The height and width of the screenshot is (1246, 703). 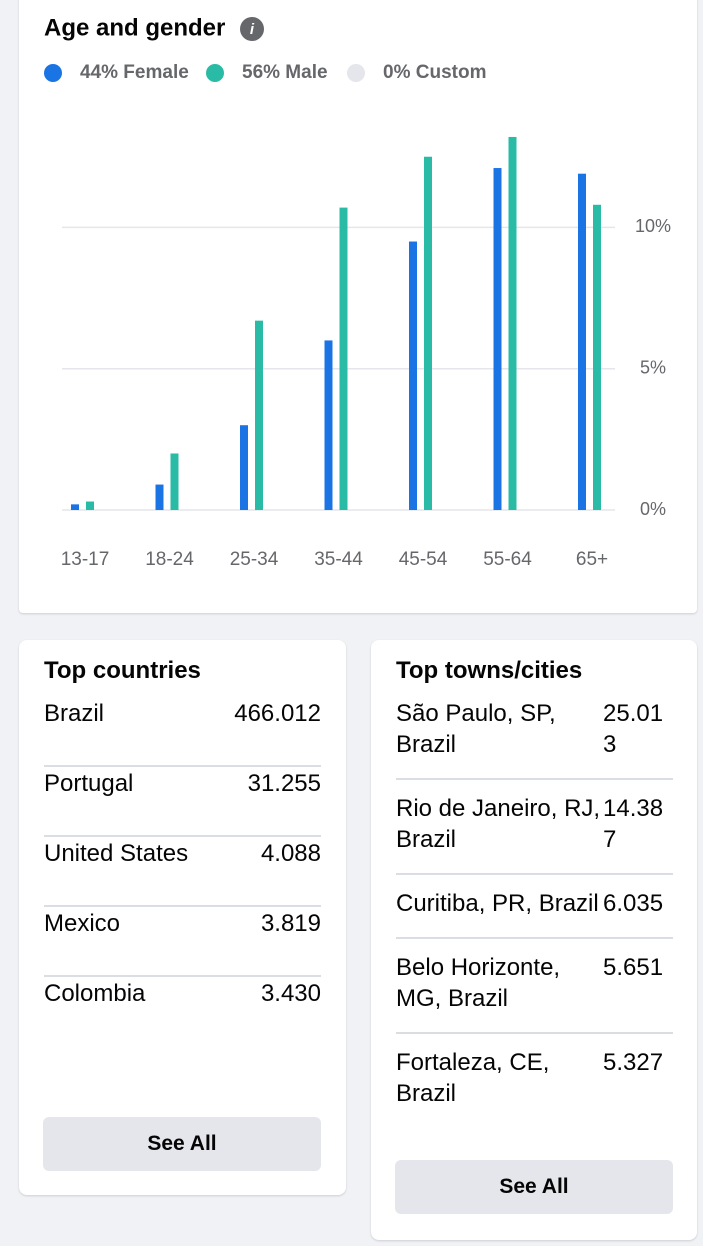 What do you see at coordinates (489, 670) in the screenshot?
I see `card-title: Top towns/cities` at bounding box center [489, 670].